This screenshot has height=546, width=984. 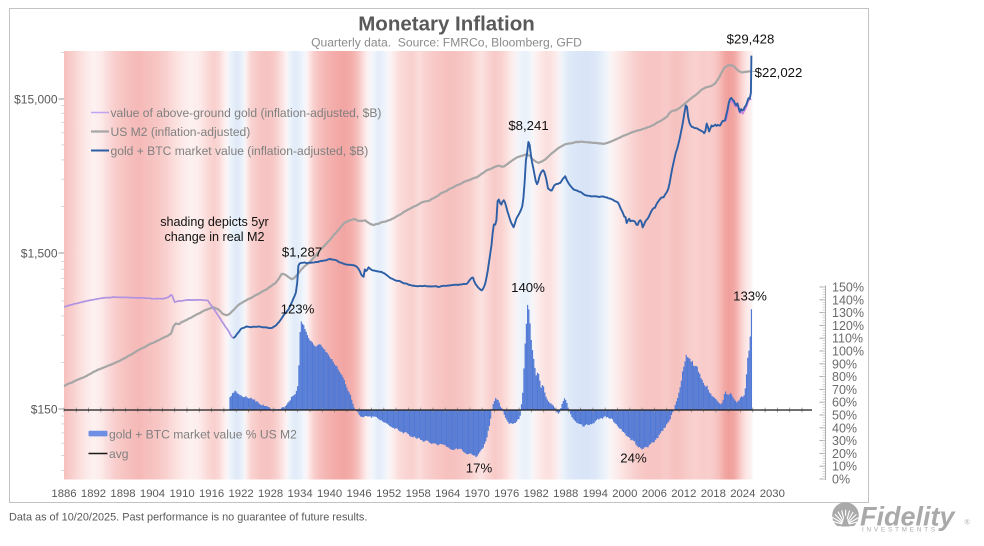 What do you see at coordinates (844, 467) in the screenshot?
I see `svg-text: 10%` at bounding box center [844, 467].